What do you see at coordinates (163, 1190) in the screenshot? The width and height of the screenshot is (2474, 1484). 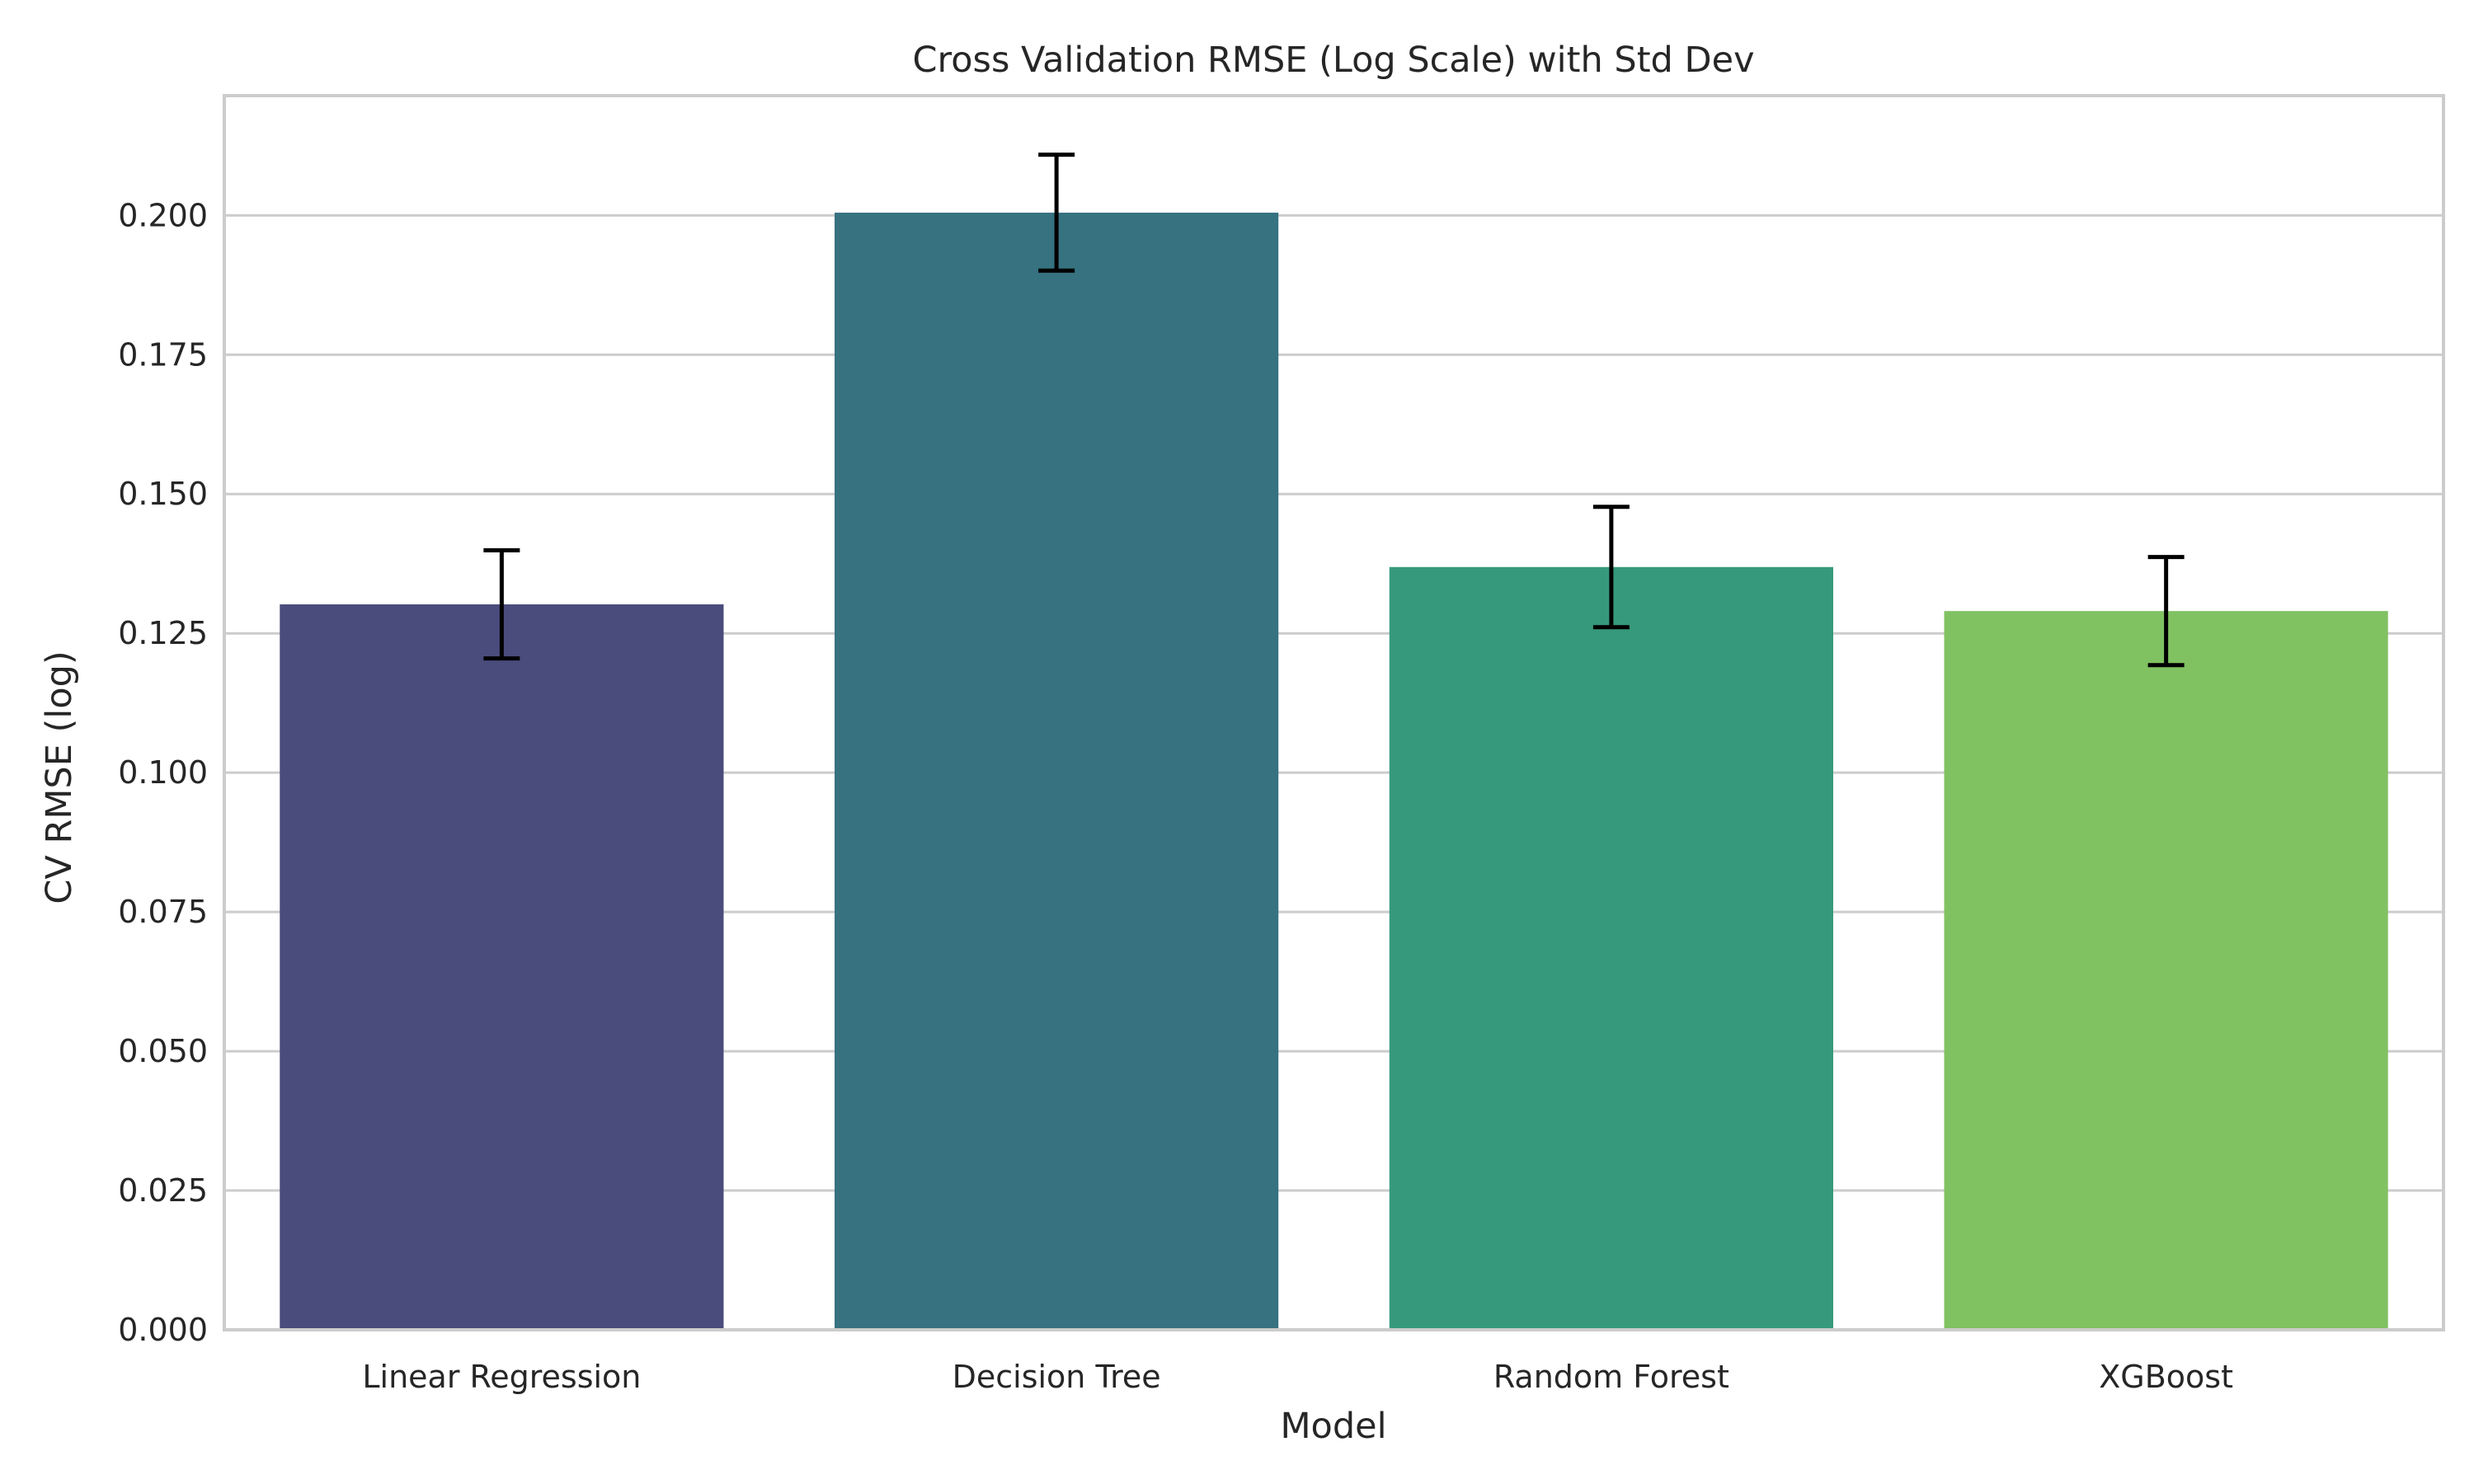 I see `y-tick-label: 0.025` at bounding box center [163, 1190].